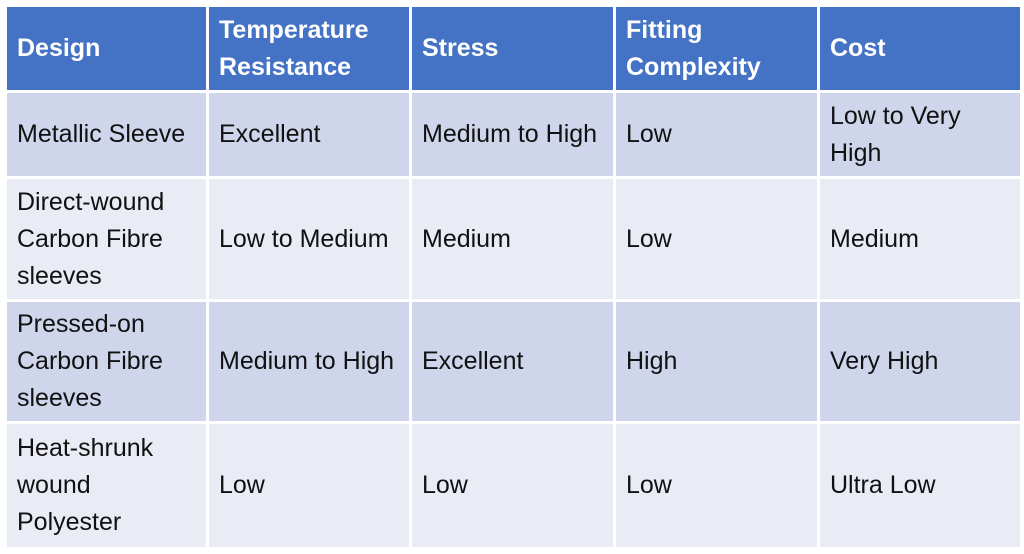  Describe the element at coordinates (309, 134) in the screenshot. I see `table-cell-temperature-resistance: Excellent` at that location.